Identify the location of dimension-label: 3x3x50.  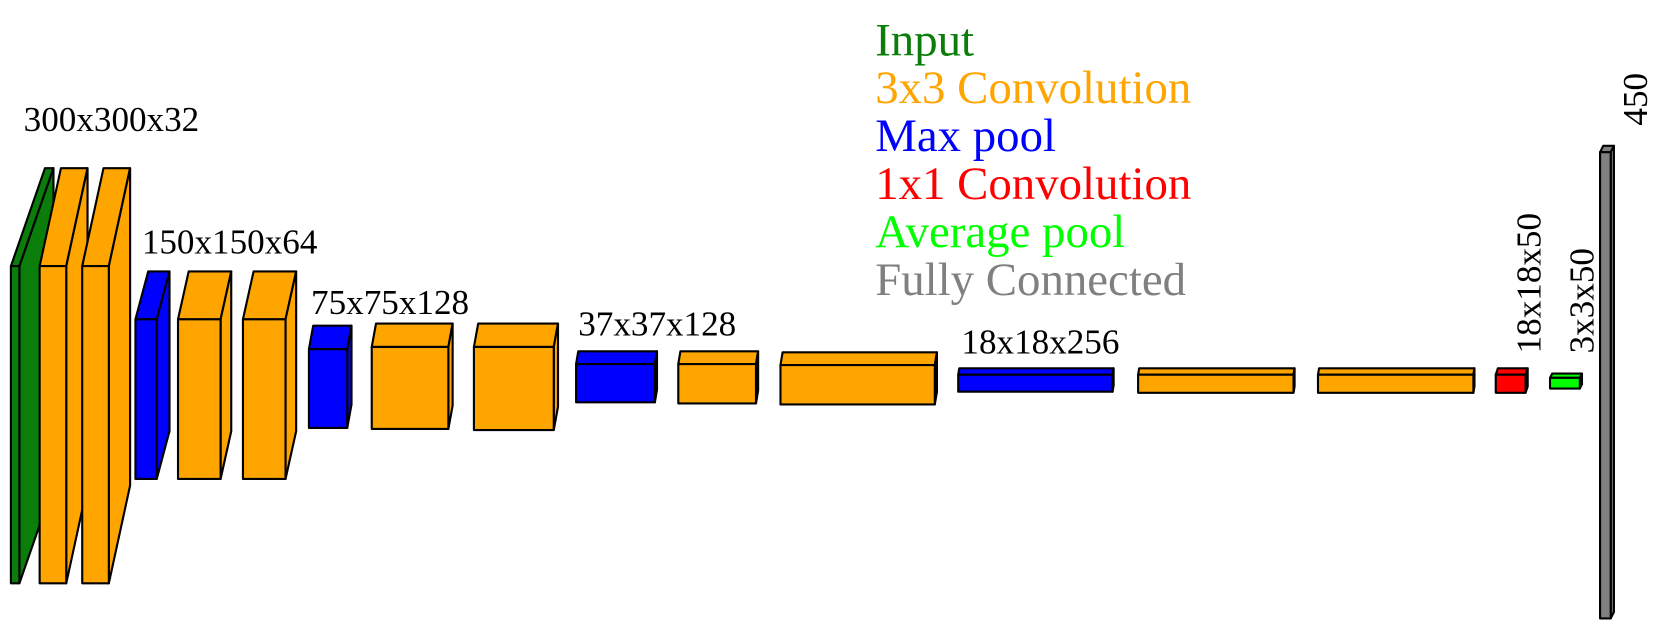
(1582, 300).